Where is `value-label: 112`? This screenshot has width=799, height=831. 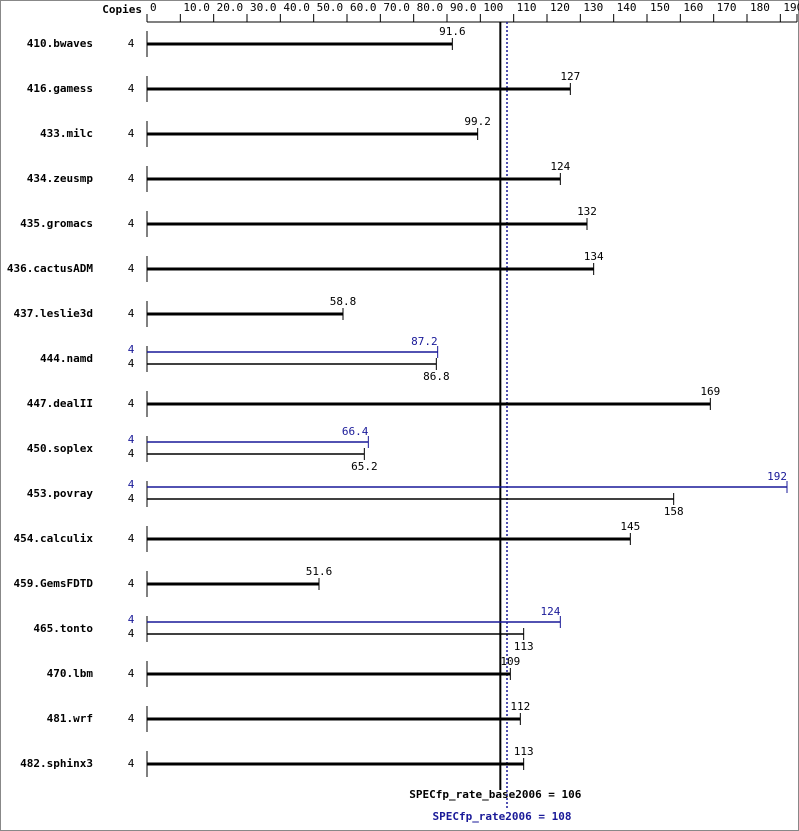 value-label: 112 is located at coordinates (520, 706).